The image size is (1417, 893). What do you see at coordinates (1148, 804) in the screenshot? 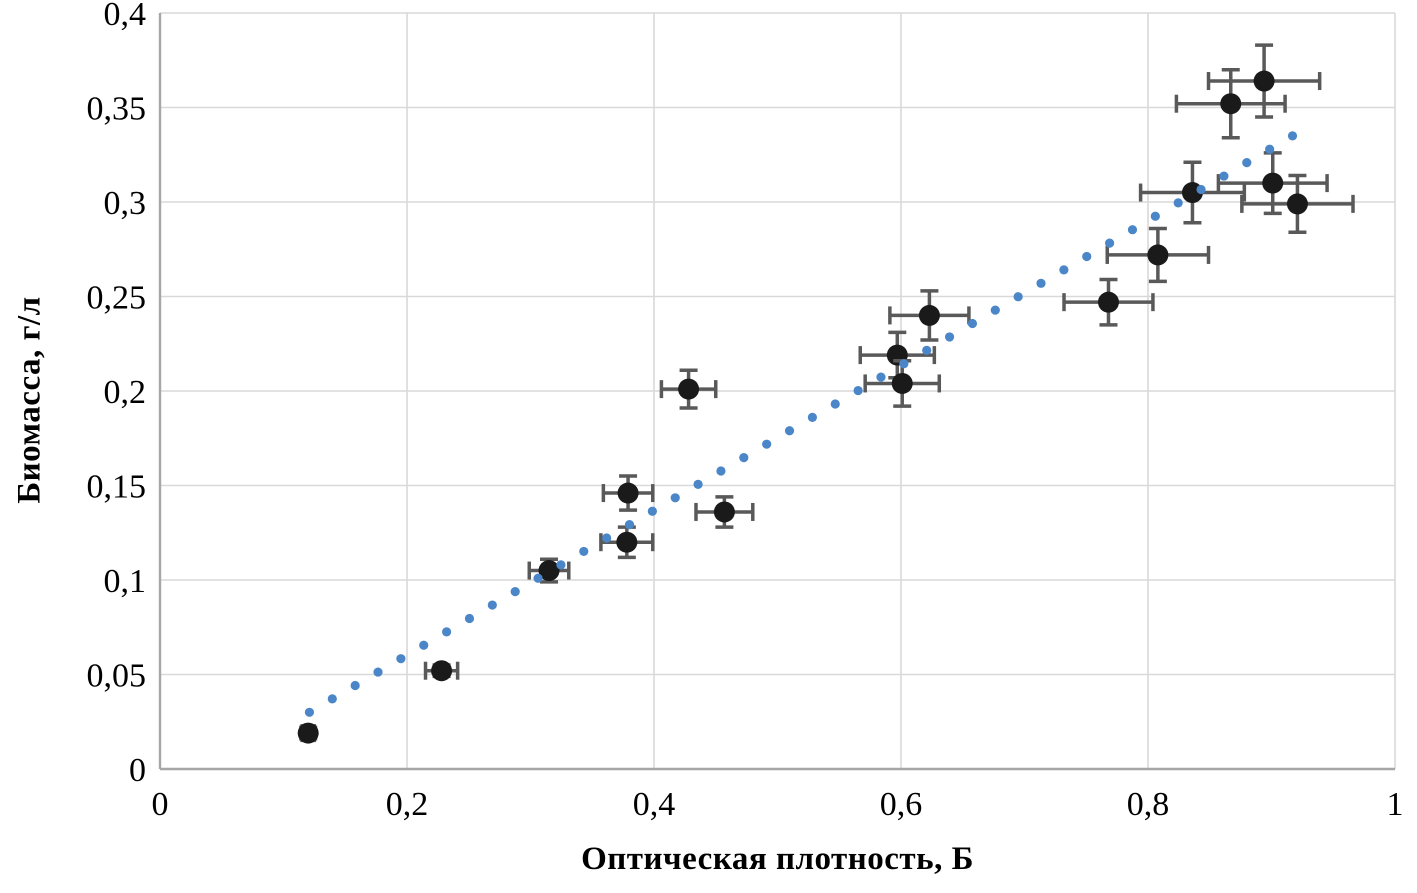
I see `x-tick-label: 0,8` at bounding box center [1148, 804].